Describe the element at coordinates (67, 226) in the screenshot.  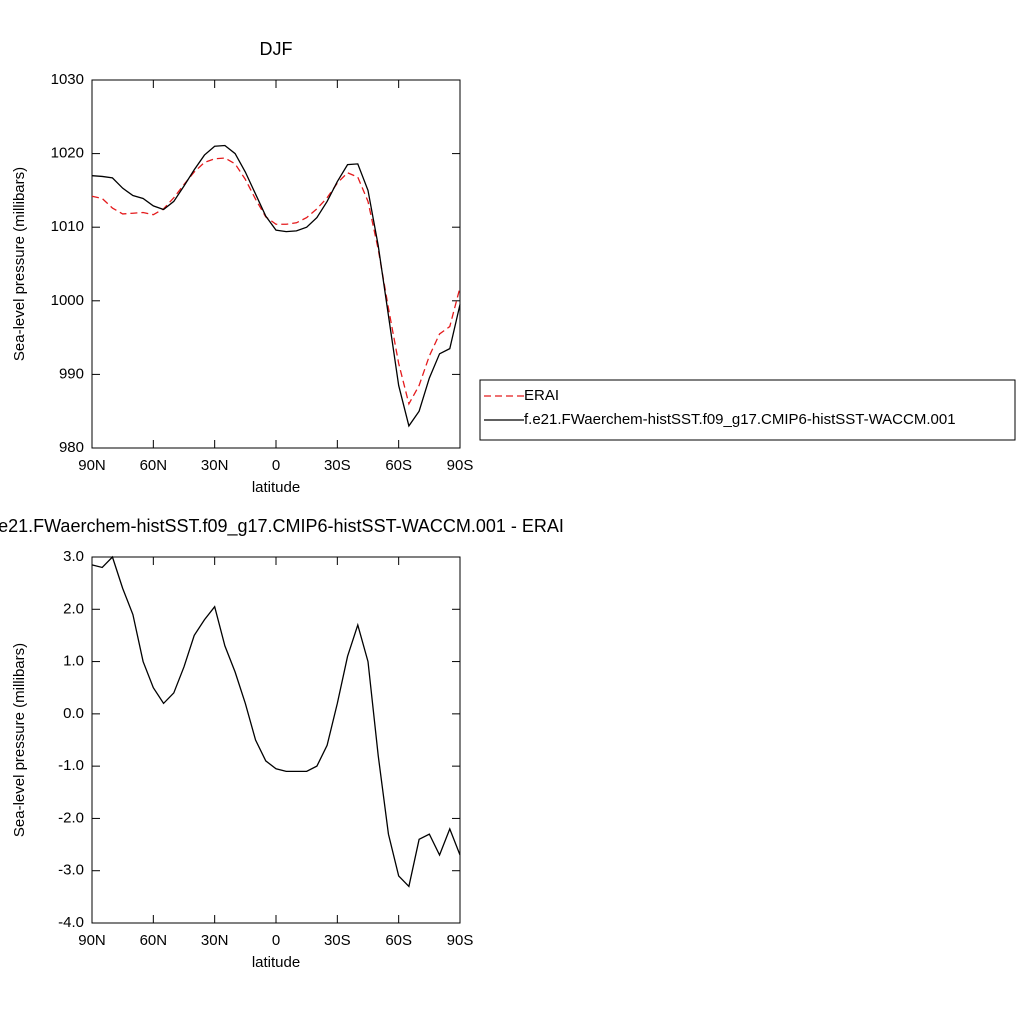
I see `y-tick-label: 1010` at that location.